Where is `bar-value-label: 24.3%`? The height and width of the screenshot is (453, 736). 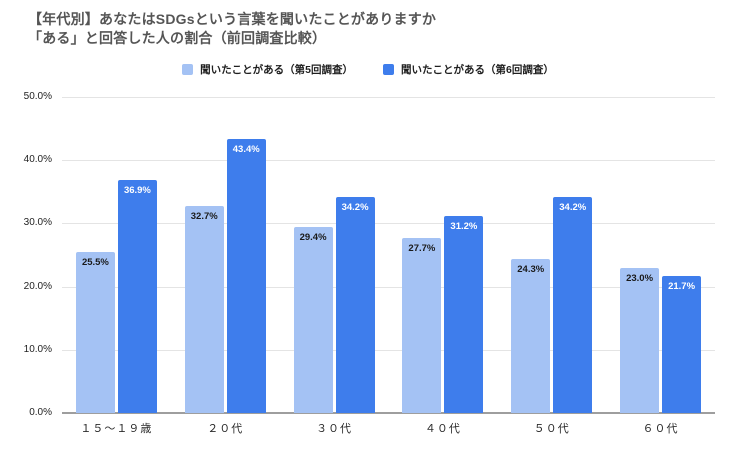
bar-value-label: 24.3% is located at coordinates (531, 270).